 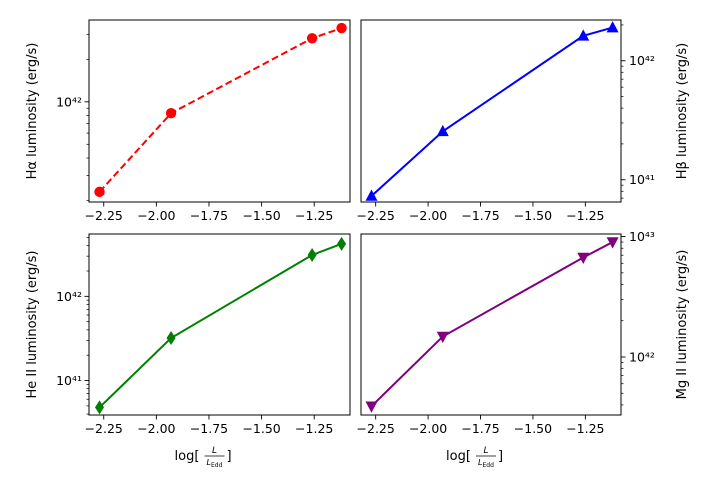 I want to click on y-axis-label: Hβ luminosity (erg/s), so click(x=682, y=111).